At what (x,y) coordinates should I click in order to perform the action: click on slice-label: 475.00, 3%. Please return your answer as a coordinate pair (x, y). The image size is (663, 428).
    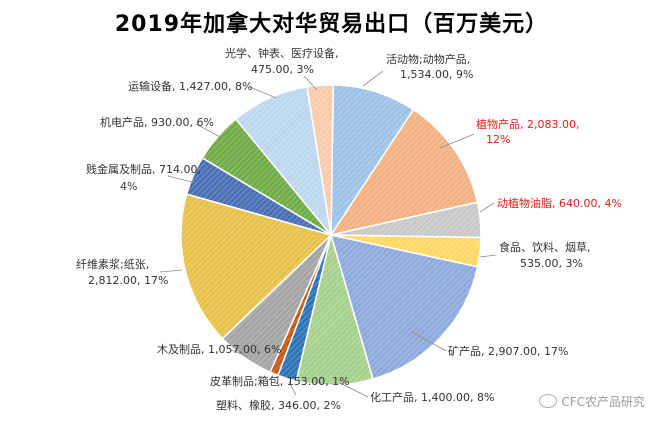
    Looking at the image, I should click on (282, 69).